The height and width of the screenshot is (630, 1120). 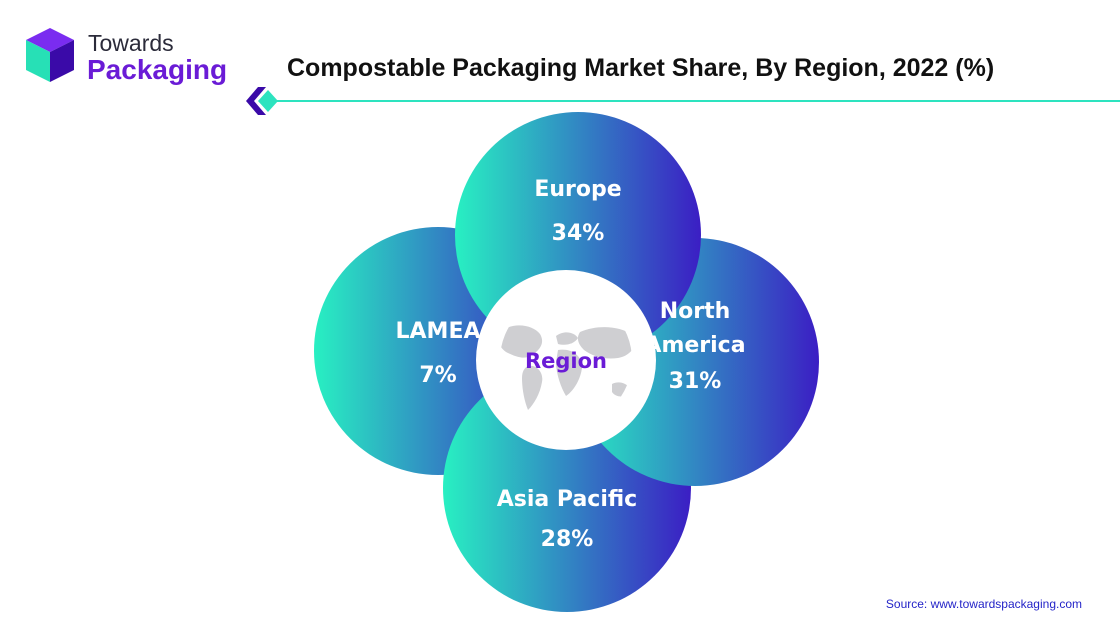 I want to click on world-map-icon, so click(x=566, y=367).